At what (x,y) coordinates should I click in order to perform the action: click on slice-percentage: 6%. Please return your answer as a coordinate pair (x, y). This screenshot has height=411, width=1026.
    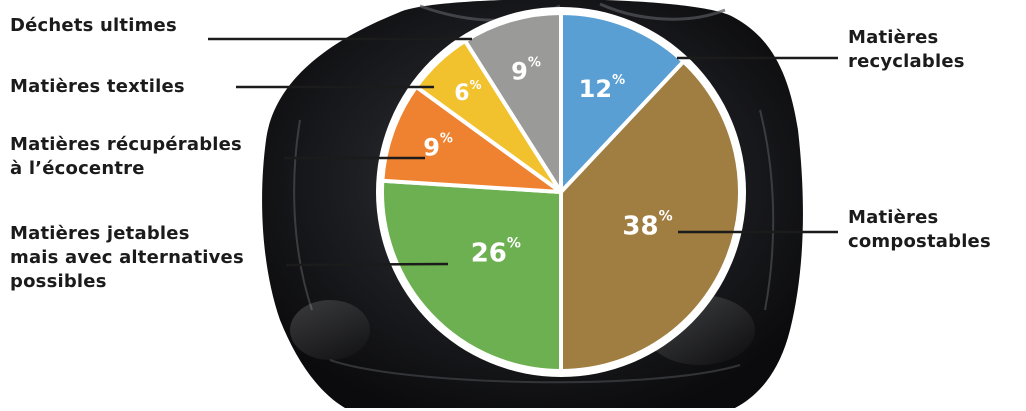
    Looking at the image, I should click on (467, 92).